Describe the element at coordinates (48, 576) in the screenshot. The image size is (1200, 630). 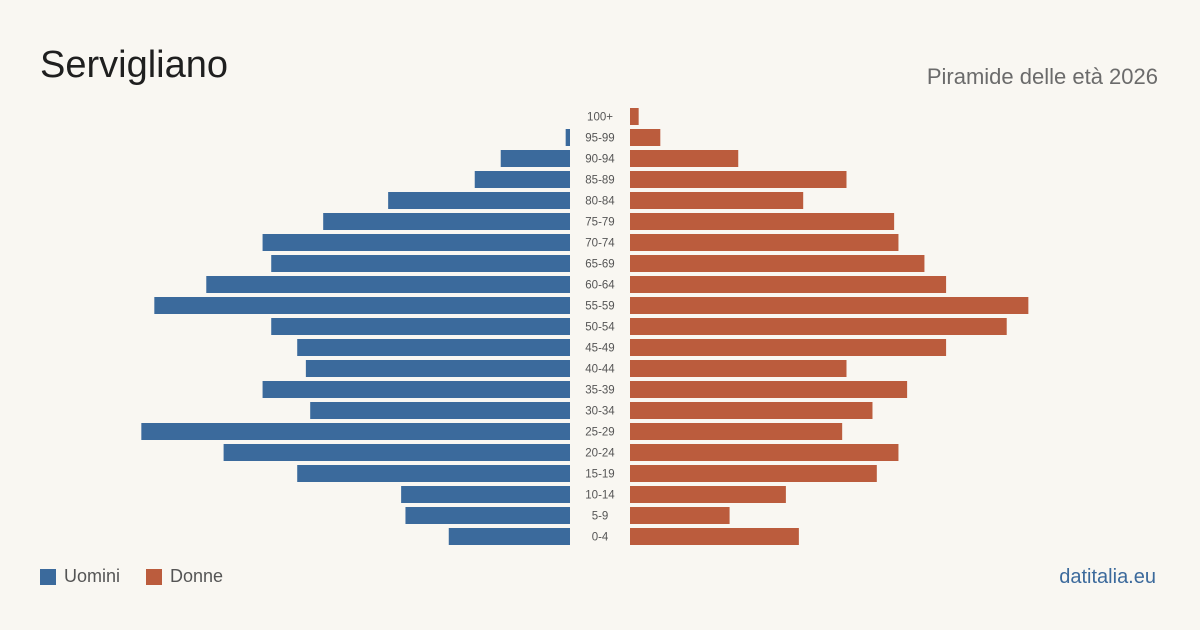
I see `legend-swatch-men` at that location.